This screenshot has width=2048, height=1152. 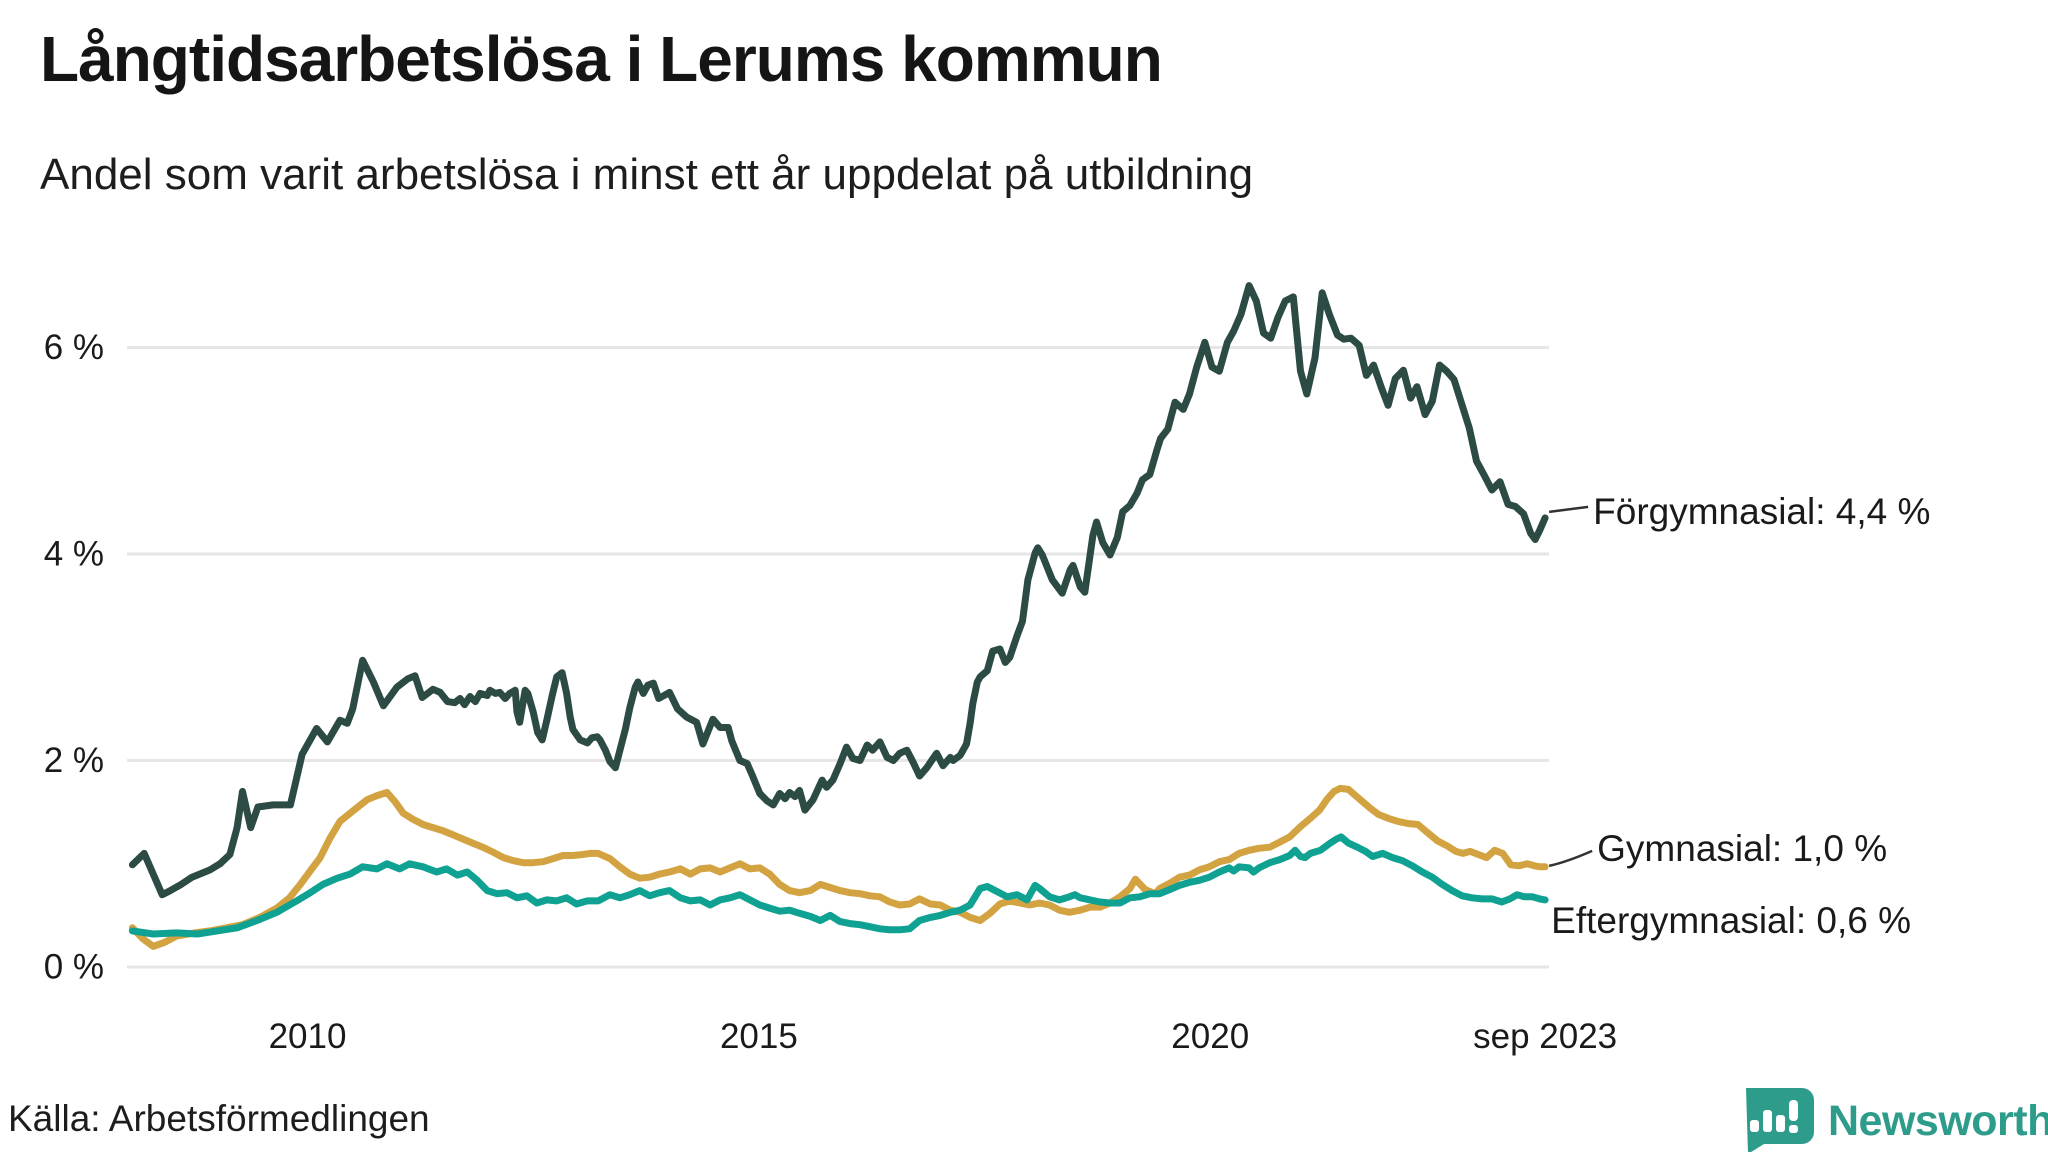 I want to click on series-line-eftergymnasial, so click(x=838, y=885).